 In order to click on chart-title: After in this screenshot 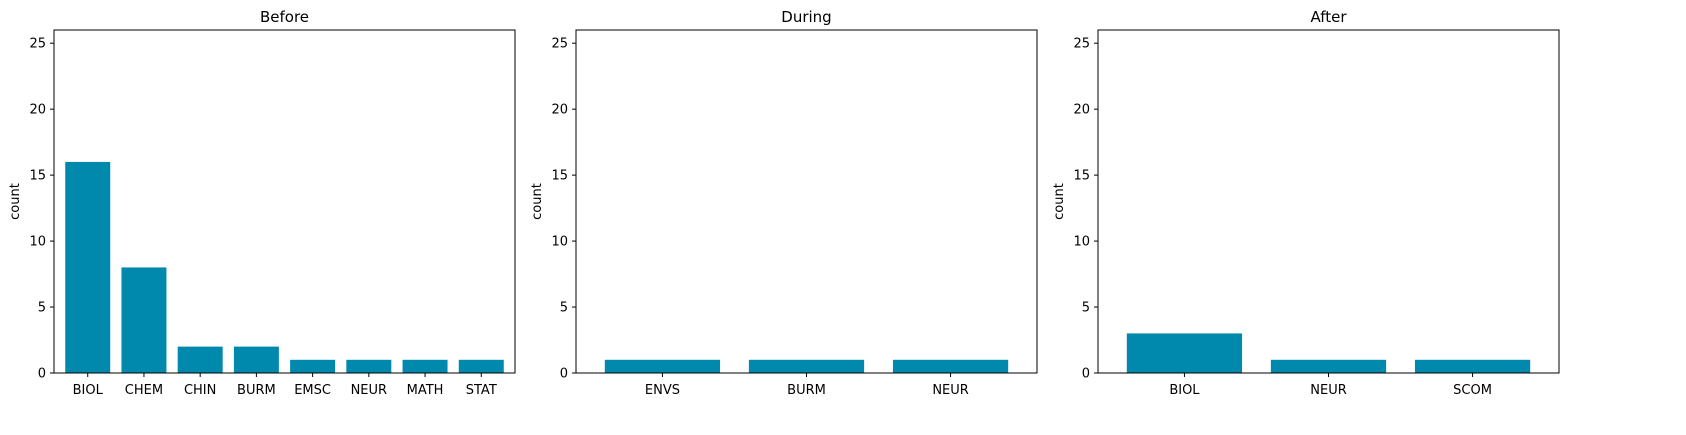, I will do `click(1328, 17)`.